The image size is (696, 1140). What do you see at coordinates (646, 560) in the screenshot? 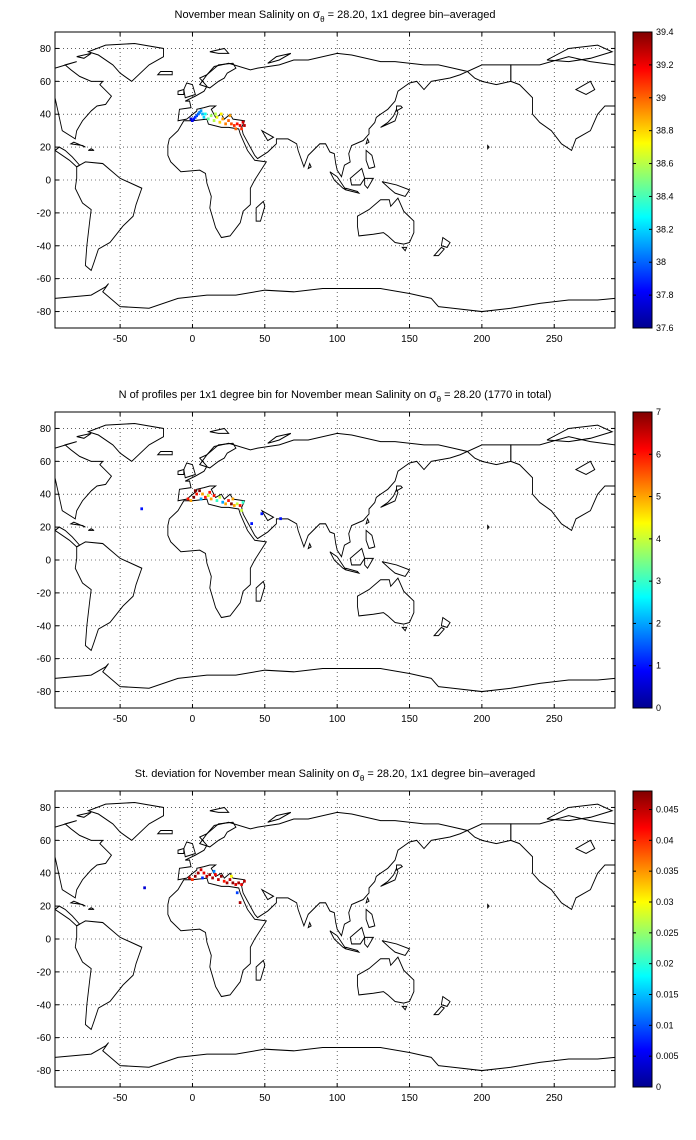
I see `colorbar: 0 1 2 3 4 5 6 7` at bounding box center [646, 560].